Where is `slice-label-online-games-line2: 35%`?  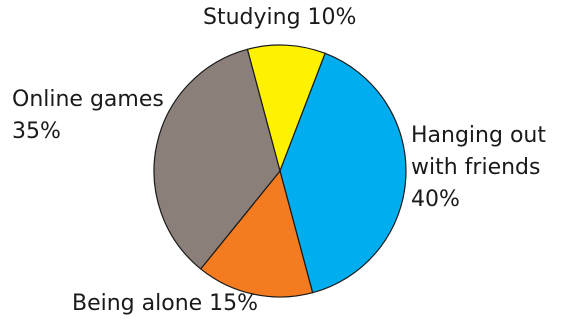
slice-label-online-games-line2: 35% is located at coordinates (36, 131).